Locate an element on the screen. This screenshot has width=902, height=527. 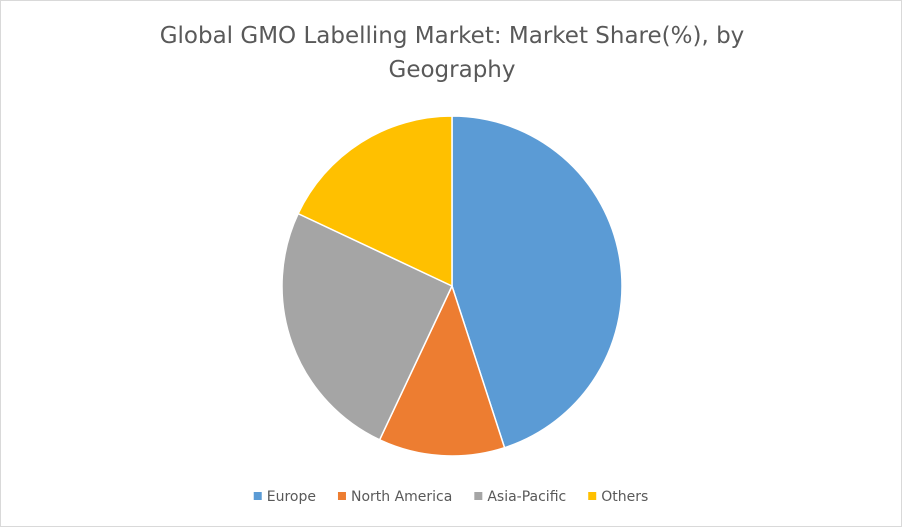
legend-label: Asia-Pacific is located at coordinates (526, 497).